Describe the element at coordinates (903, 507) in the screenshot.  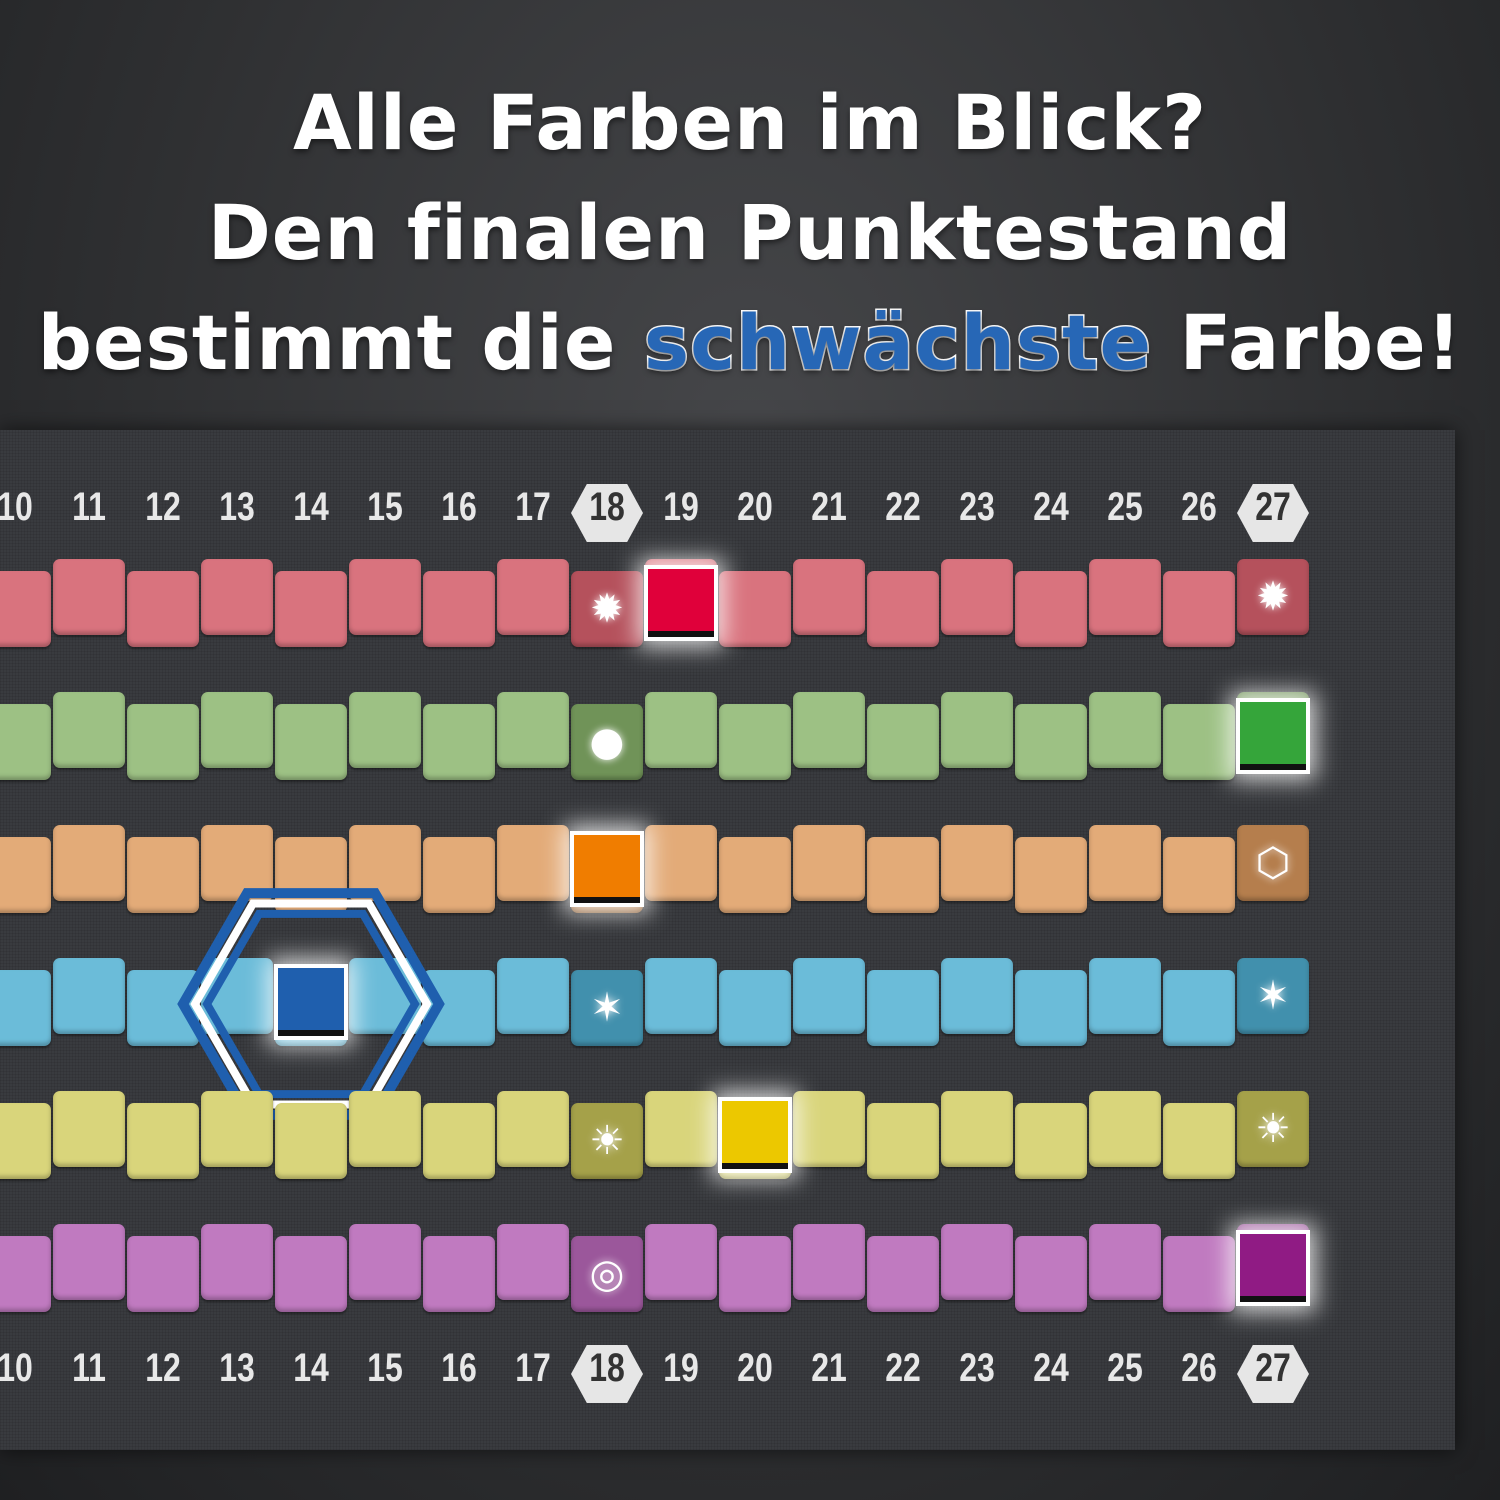
I see `score-number: 22` at that location.